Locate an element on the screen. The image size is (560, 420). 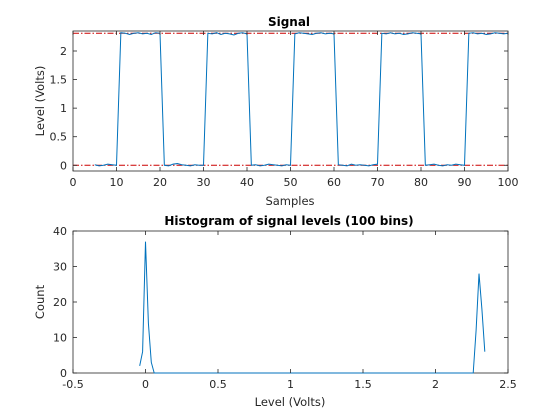
signal-title: Signal is located at coordinates (289, 22).